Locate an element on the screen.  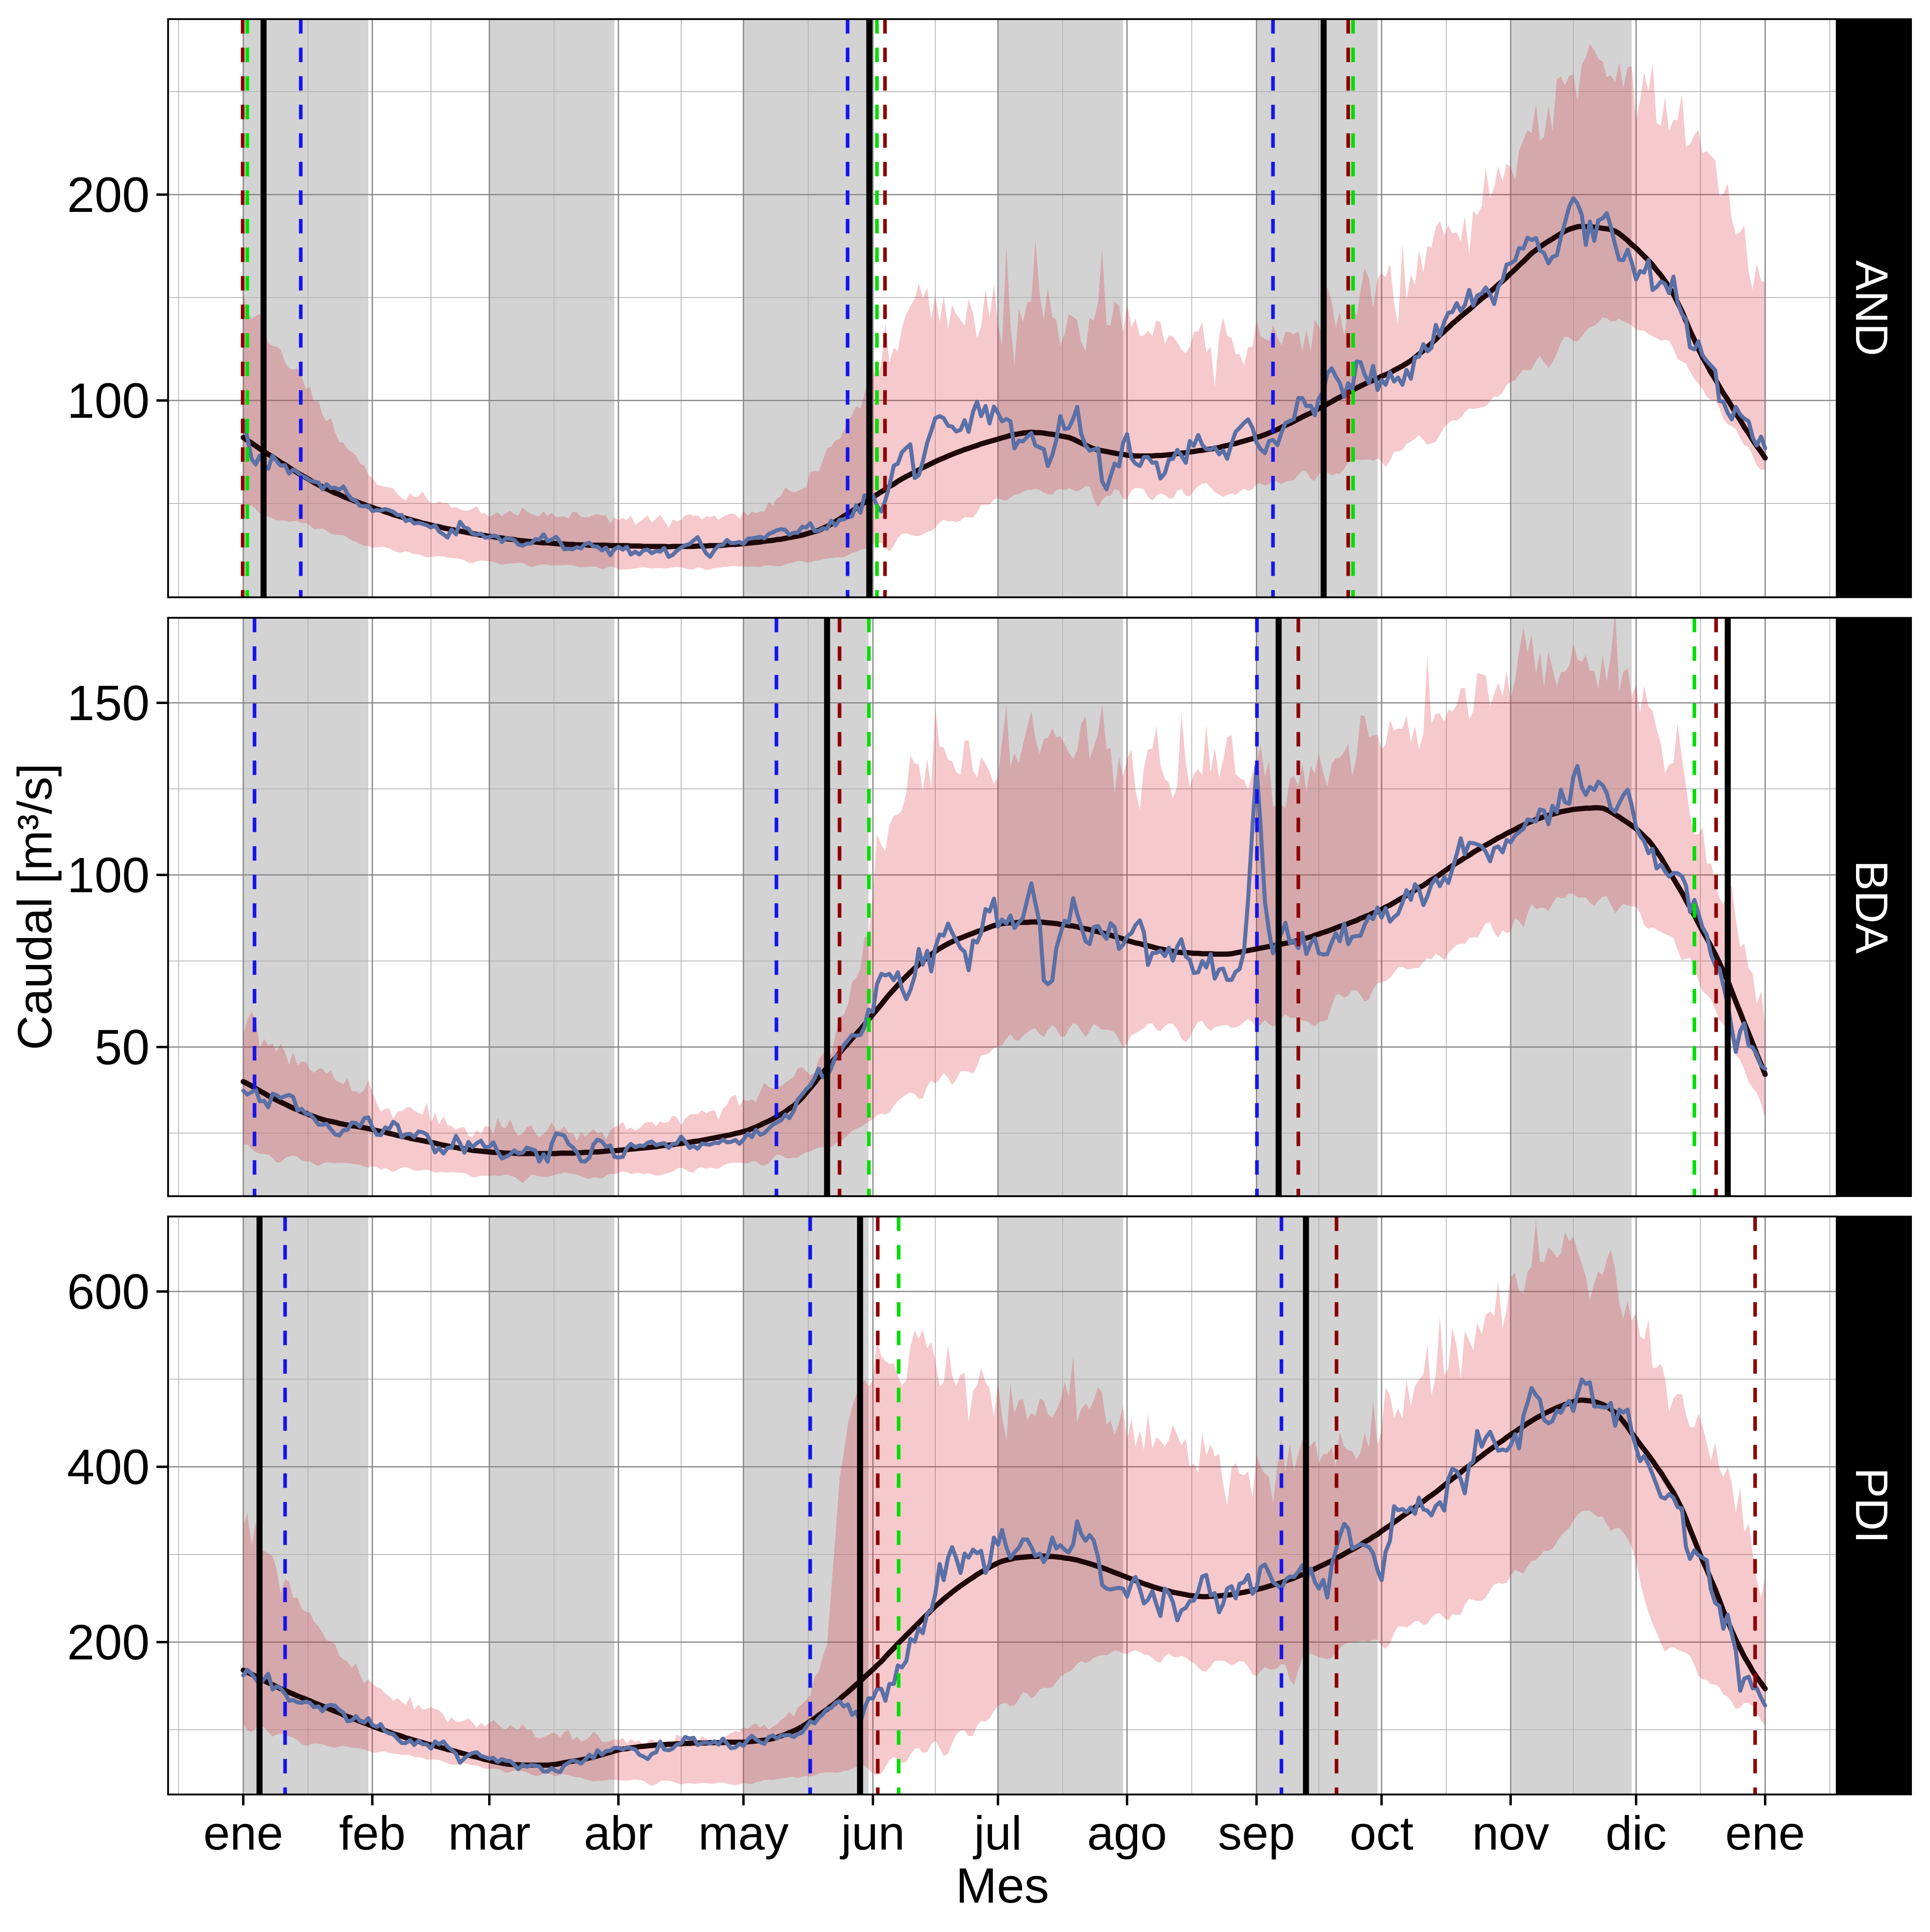
svg-text: ago is located at coordinates (1127, 1833).